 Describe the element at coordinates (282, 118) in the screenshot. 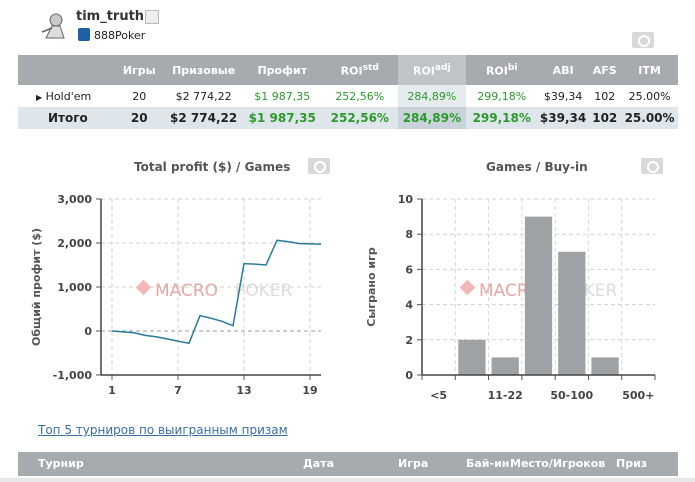

I see `total-profit: $1 987,35` at that location.